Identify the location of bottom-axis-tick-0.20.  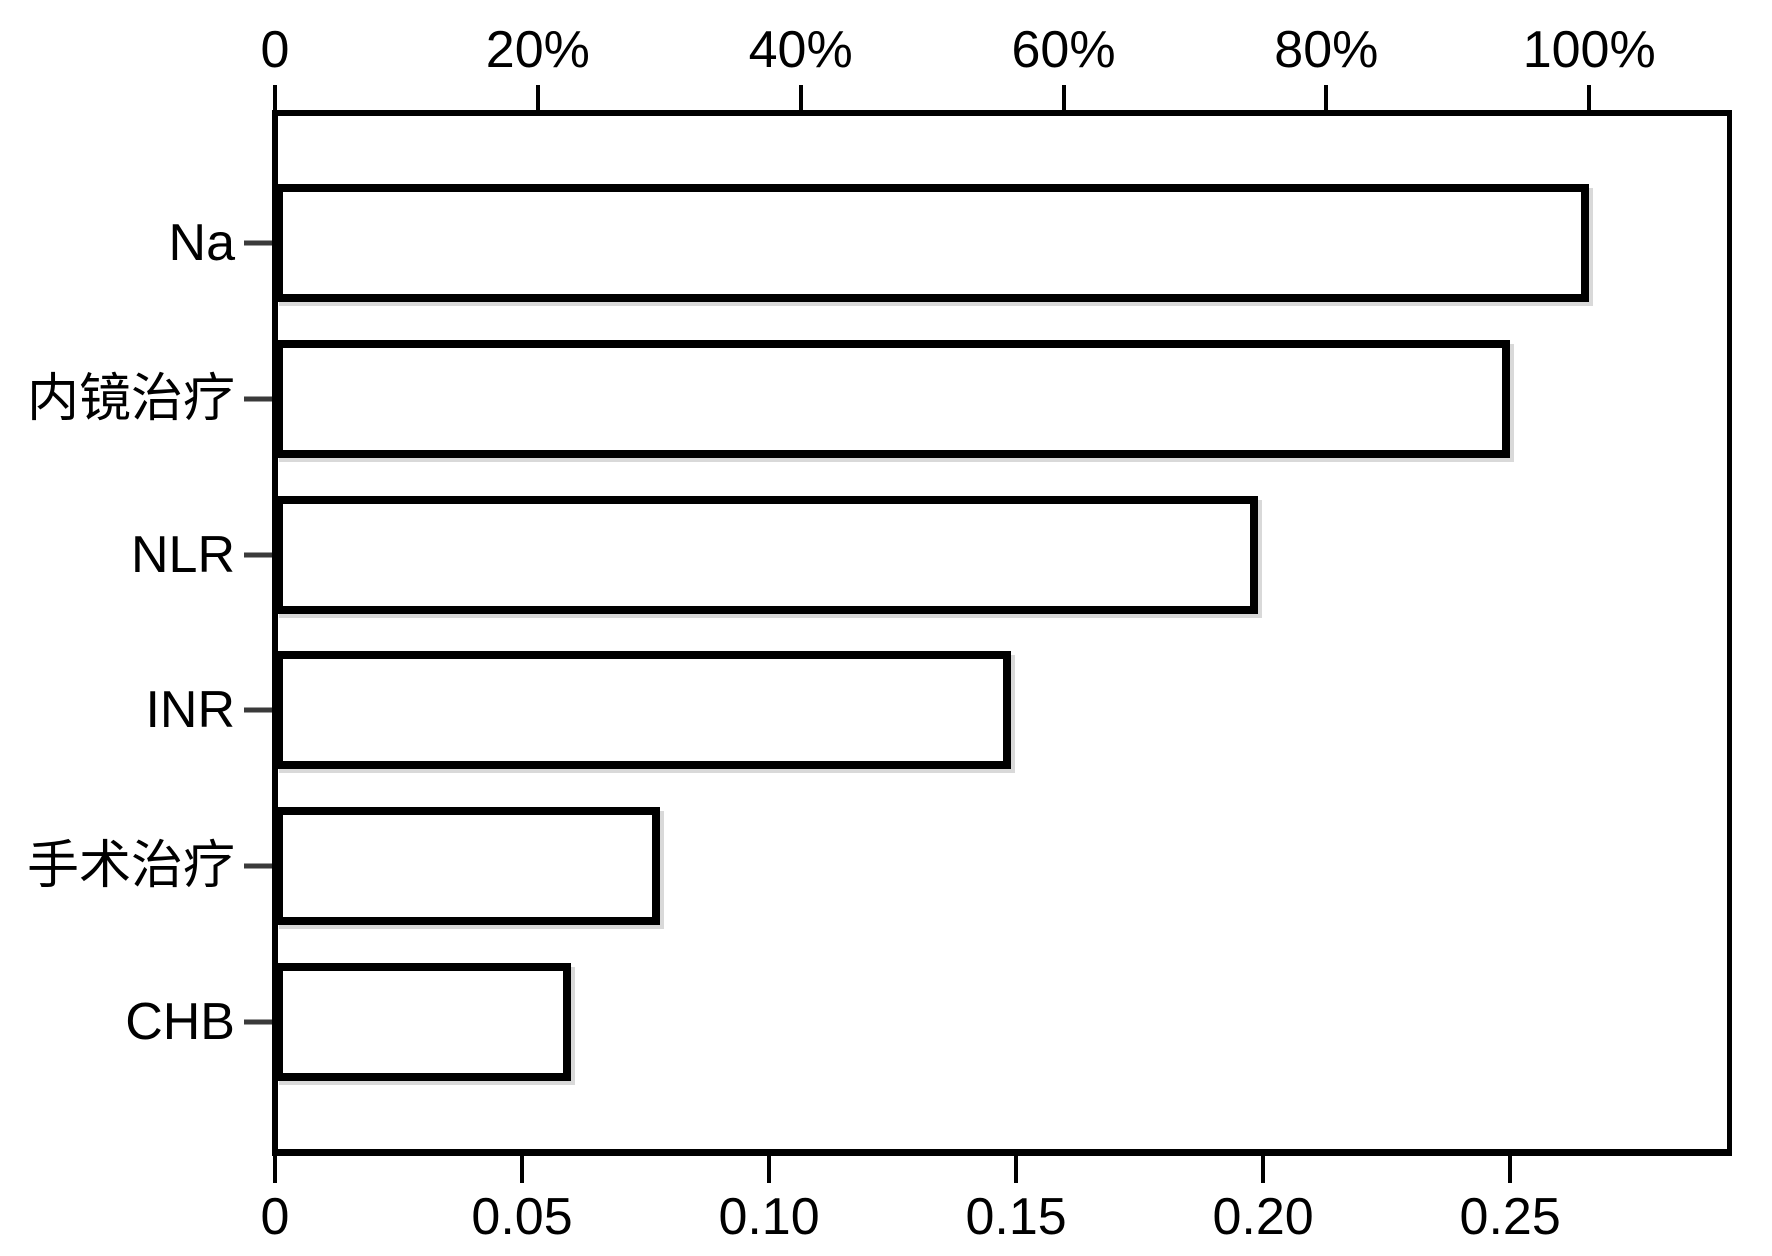
(1263, 1169).